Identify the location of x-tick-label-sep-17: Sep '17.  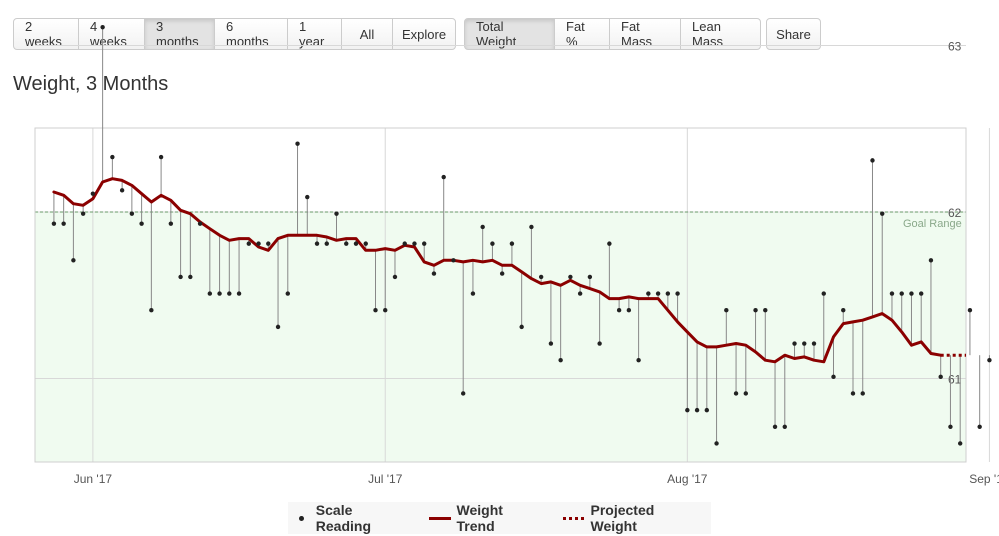
(984, 479).